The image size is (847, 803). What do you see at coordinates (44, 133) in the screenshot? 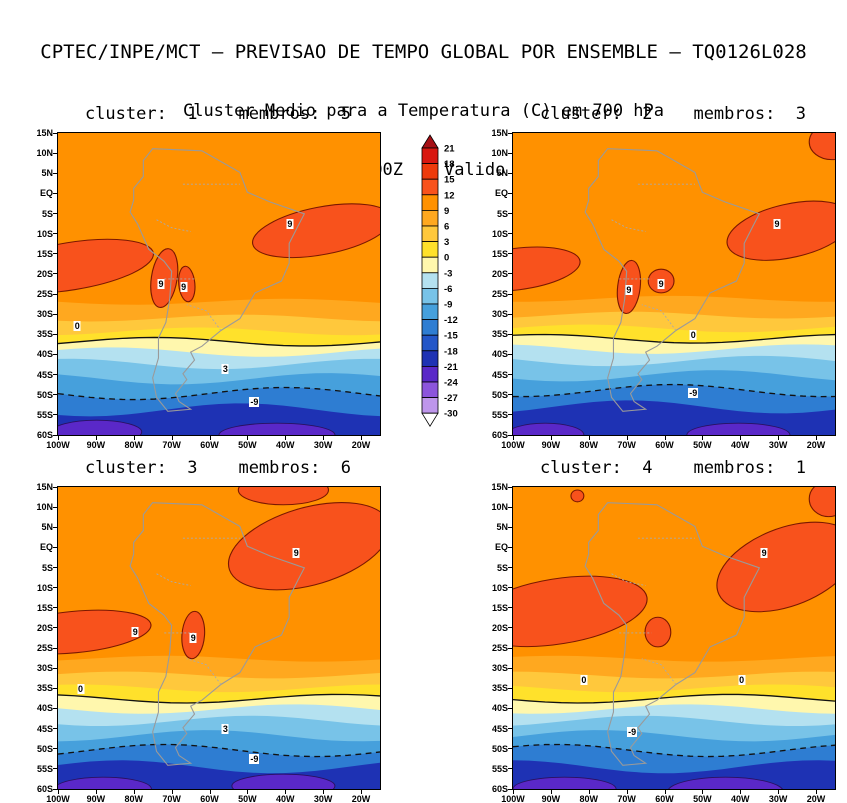
I see `lat-tick-label: 15N` at bounding box center [44, 133].